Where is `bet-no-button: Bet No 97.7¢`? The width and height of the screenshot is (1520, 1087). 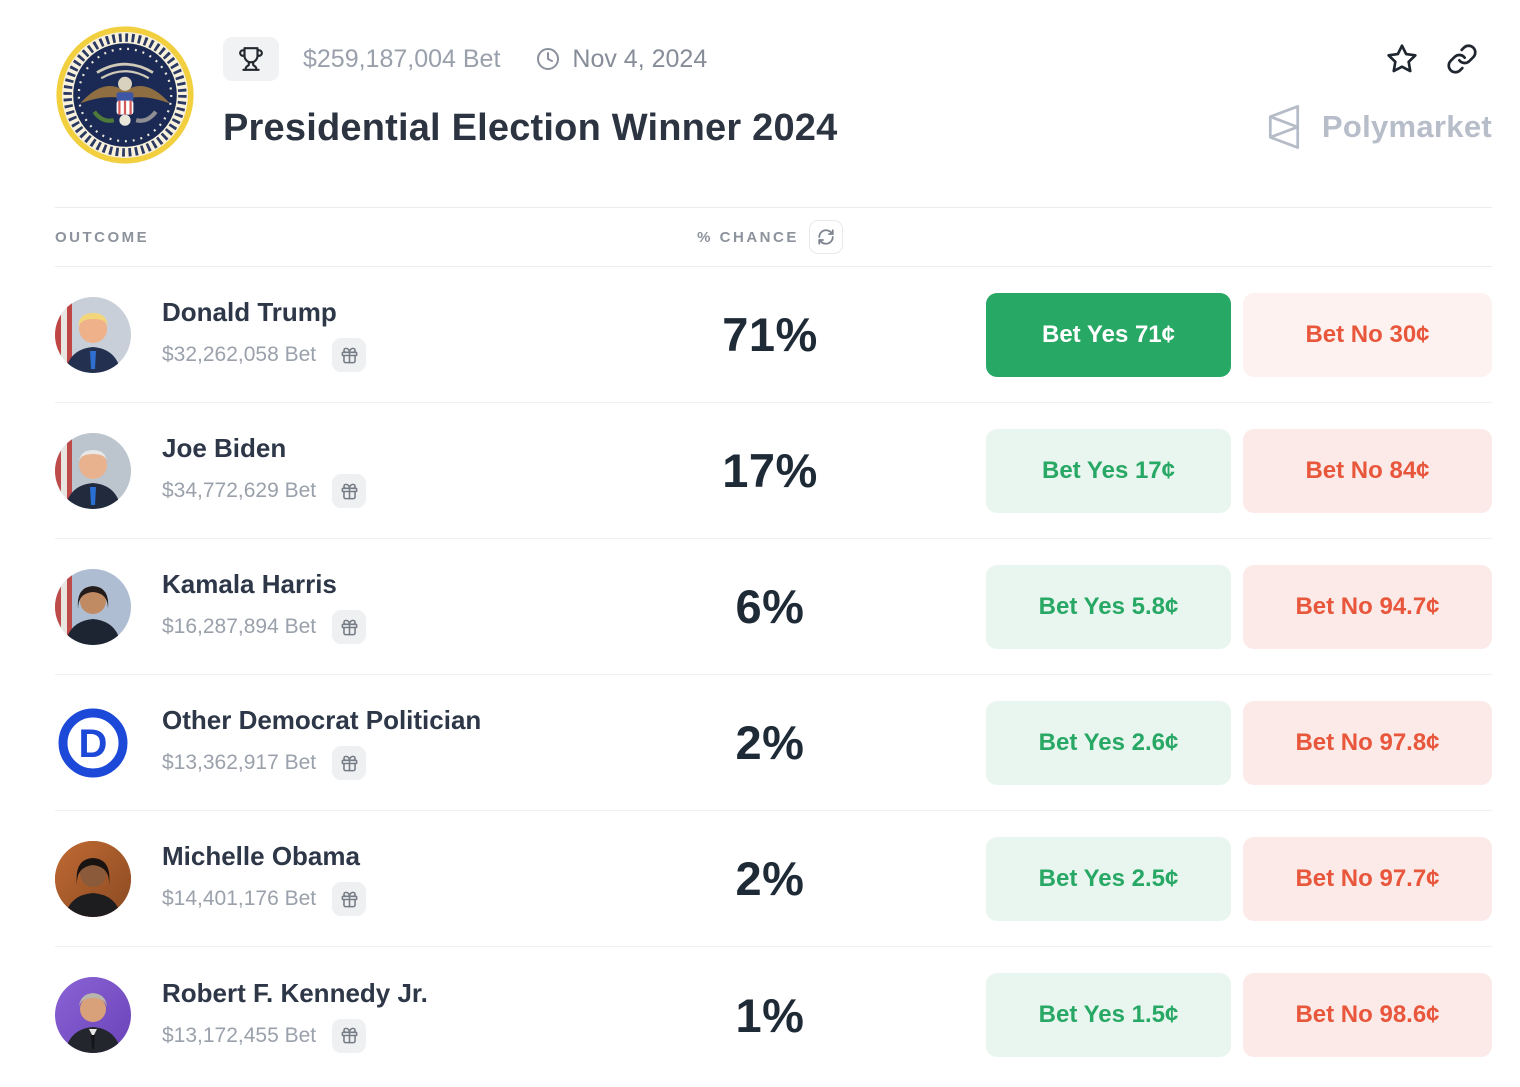 bet-no-button: Bet No 97.7¢ is located at coordinates (1367, 878).